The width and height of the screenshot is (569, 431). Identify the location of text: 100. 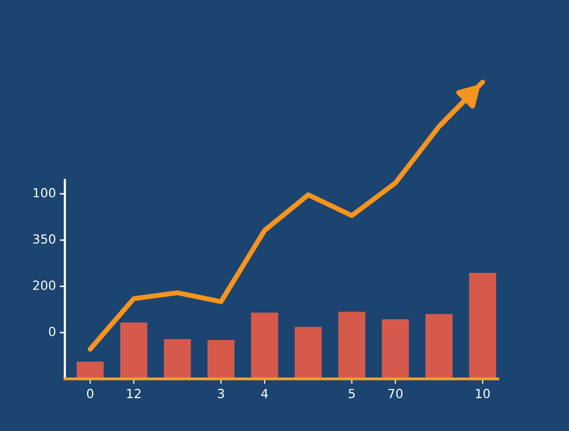
(45, 193).